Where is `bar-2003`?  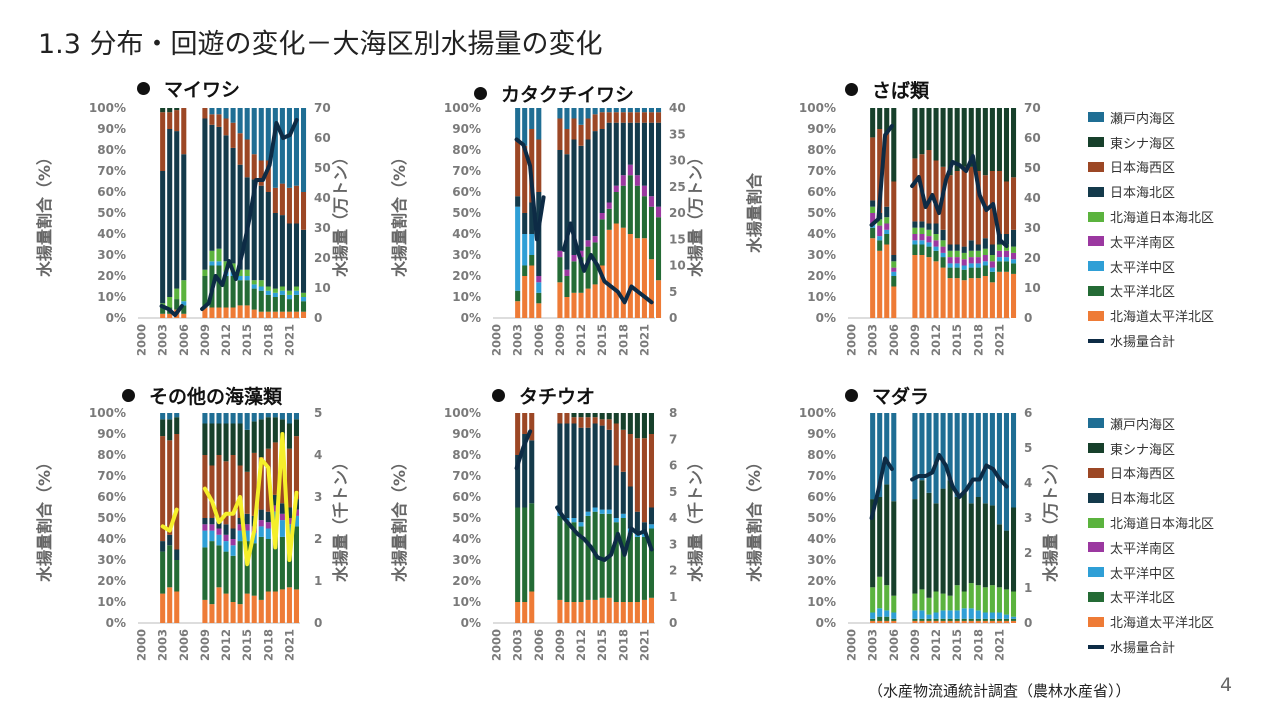
bar-2003 is located at coordinates (163, 518).